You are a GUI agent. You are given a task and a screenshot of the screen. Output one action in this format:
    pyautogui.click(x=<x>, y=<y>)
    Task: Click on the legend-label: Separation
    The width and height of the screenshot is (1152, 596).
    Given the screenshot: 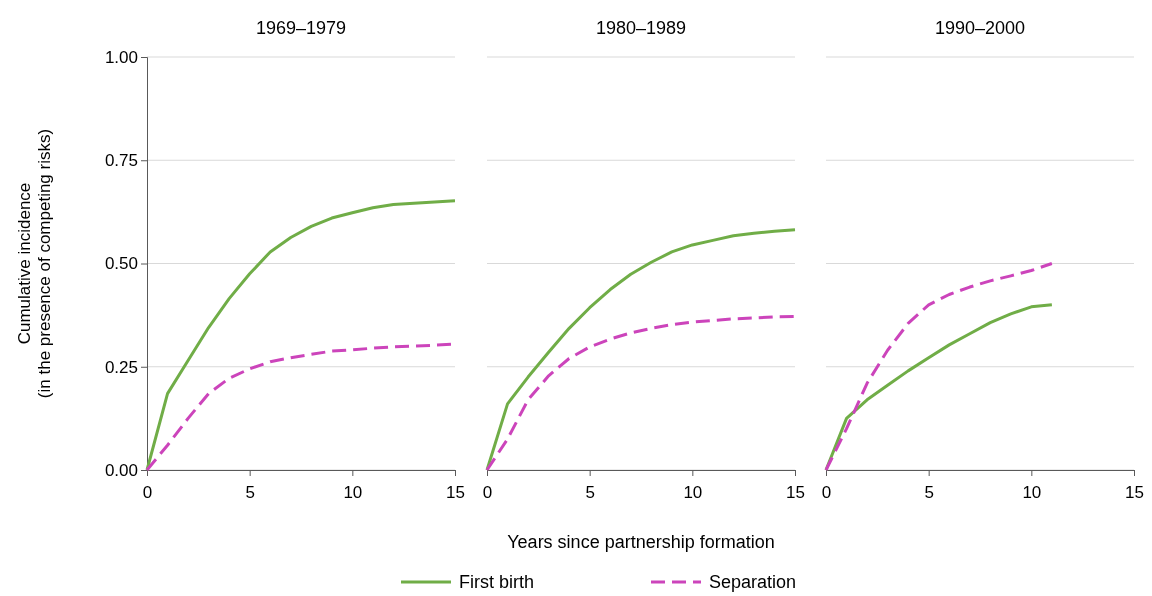 What is the action you would take?
    pyautogui.click(x=753, y=582)
    